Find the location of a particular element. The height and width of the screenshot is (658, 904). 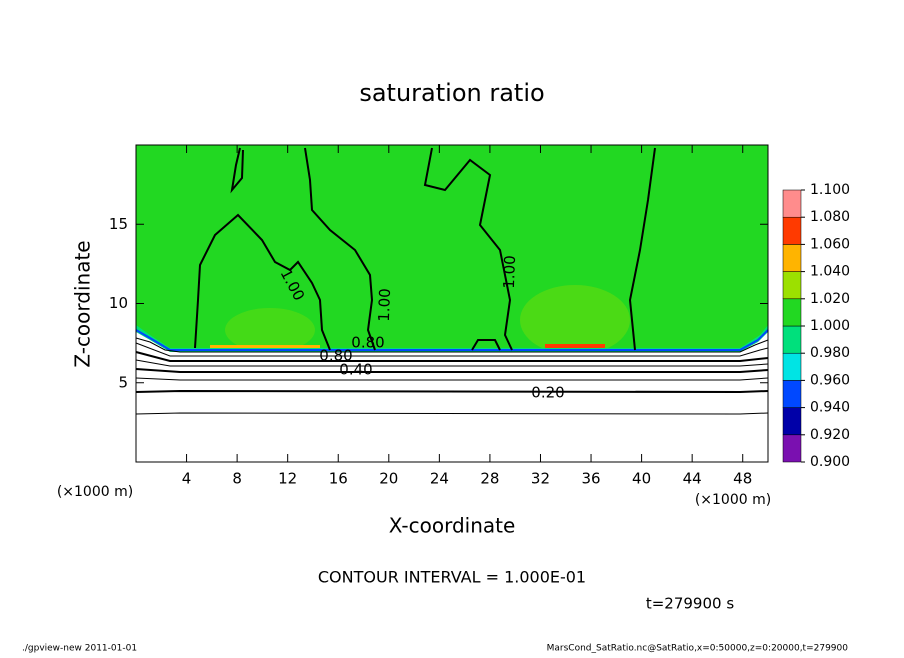

colorbar-label: 0.980 is located at coordinates (830, 353).